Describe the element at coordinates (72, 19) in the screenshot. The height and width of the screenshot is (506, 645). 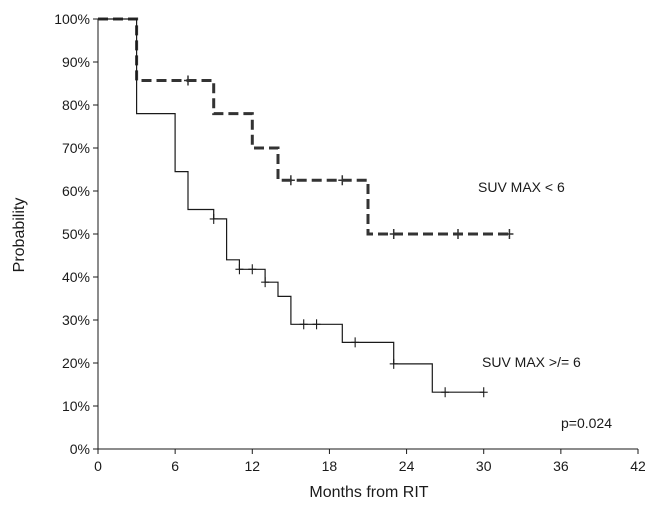
I see `y-tick-label: 100%` at that location.